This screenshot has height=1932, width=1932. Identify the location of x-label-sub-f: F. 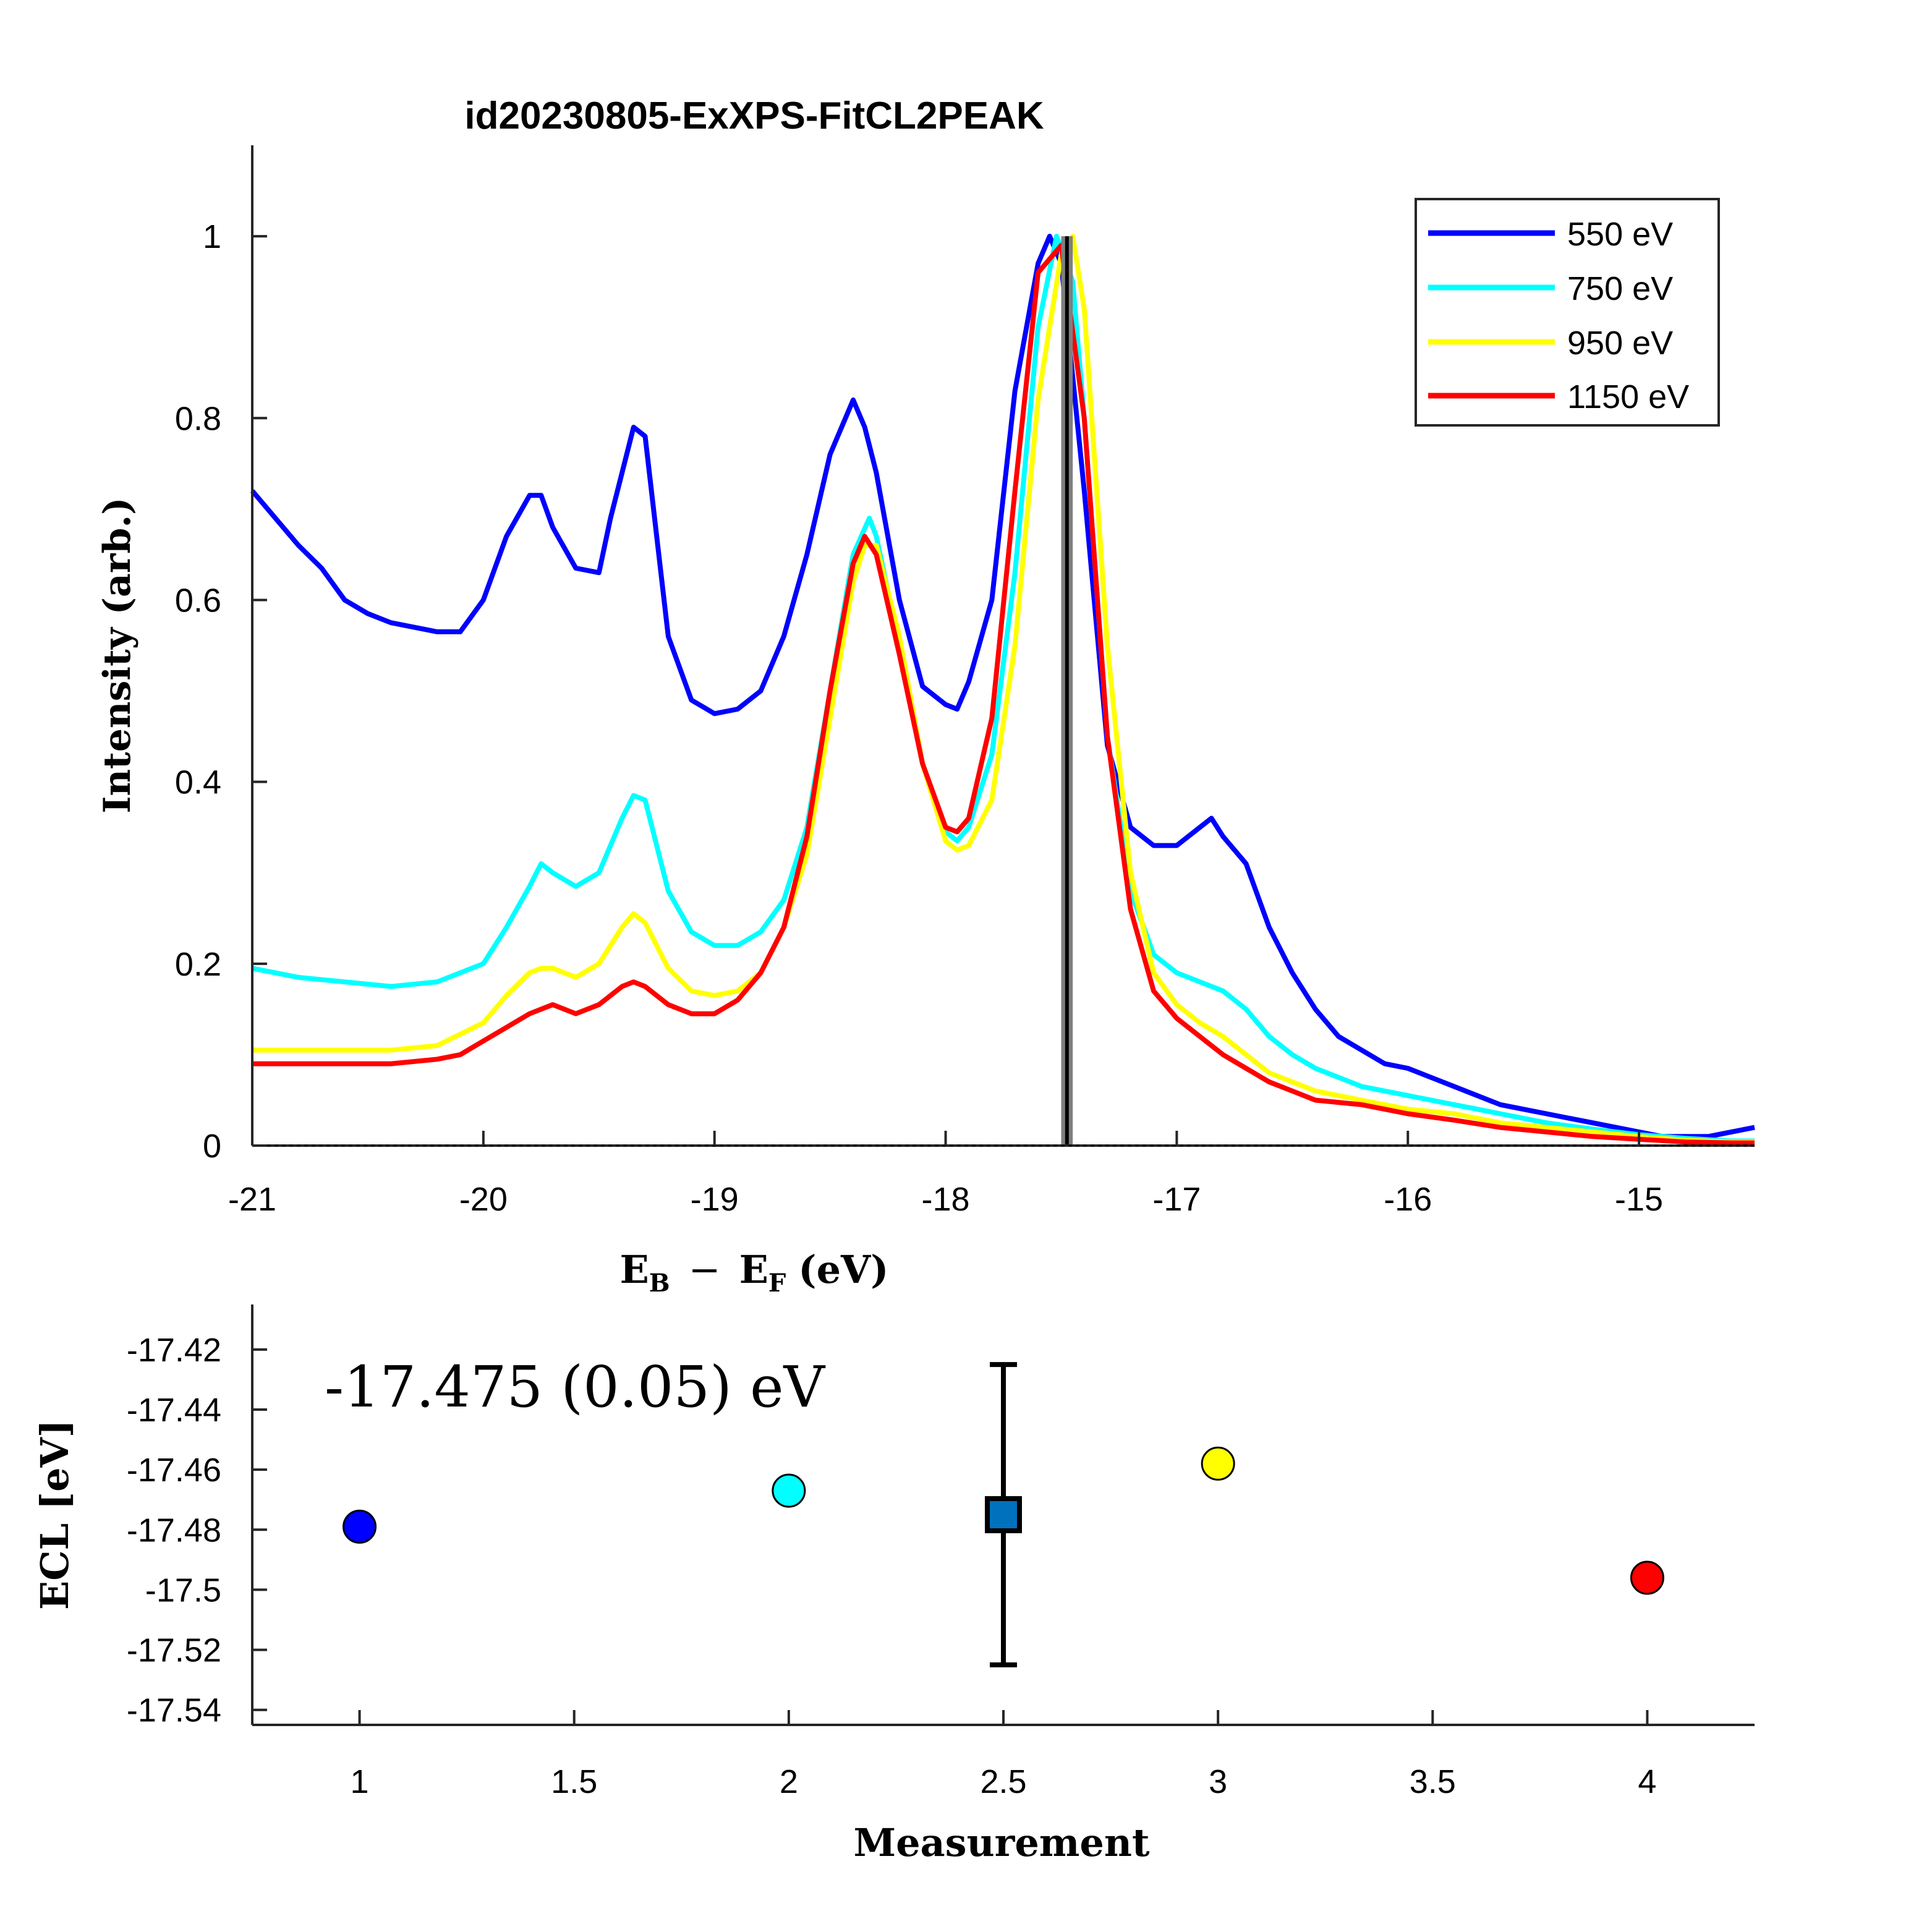
(777, 1283).